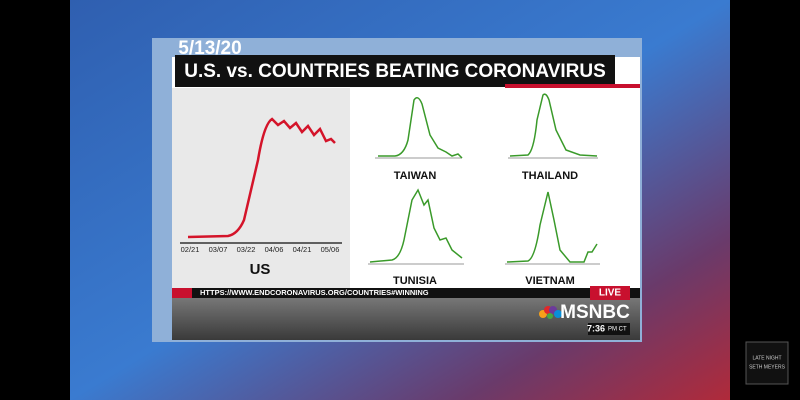 The width and height of the screenshot is (800, 400). Describe the element at coordinates (218, 249) in the screenshot. I see `us-x-label: 03/07` at that location.